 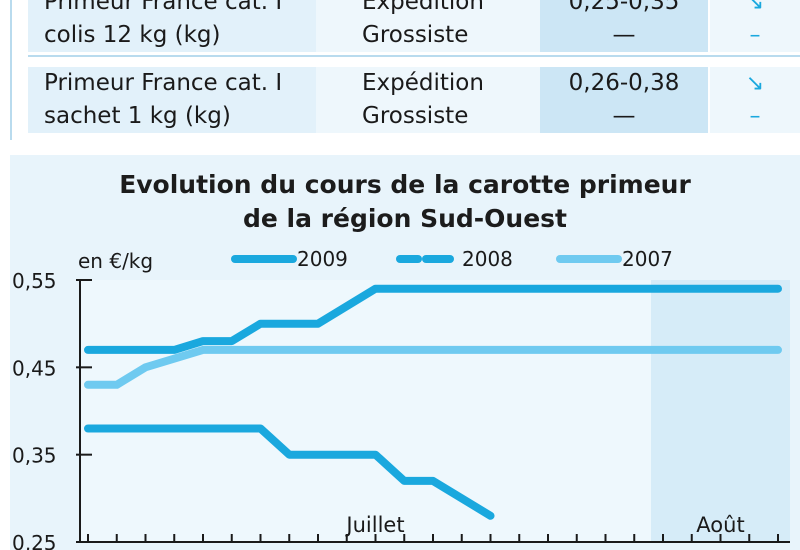 What do you see at coordinates (433, 319) in the screenshot?
I see `series-line-2008` at bounding box center [433, 319].